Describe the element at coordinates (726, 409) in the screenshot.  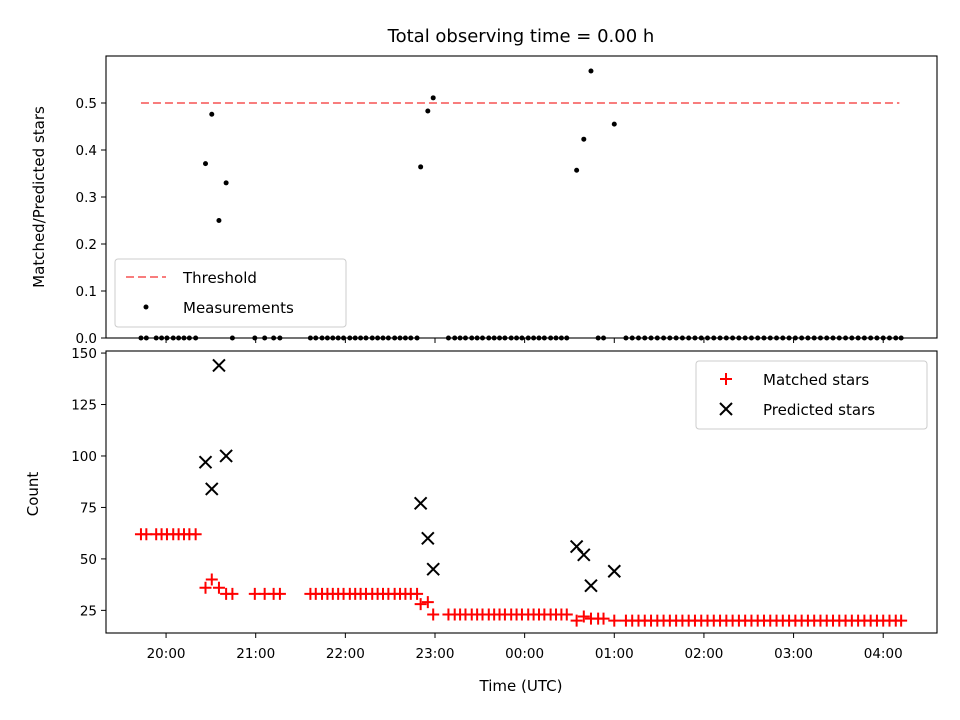
I see `legend-predicted-swatch` at that location.